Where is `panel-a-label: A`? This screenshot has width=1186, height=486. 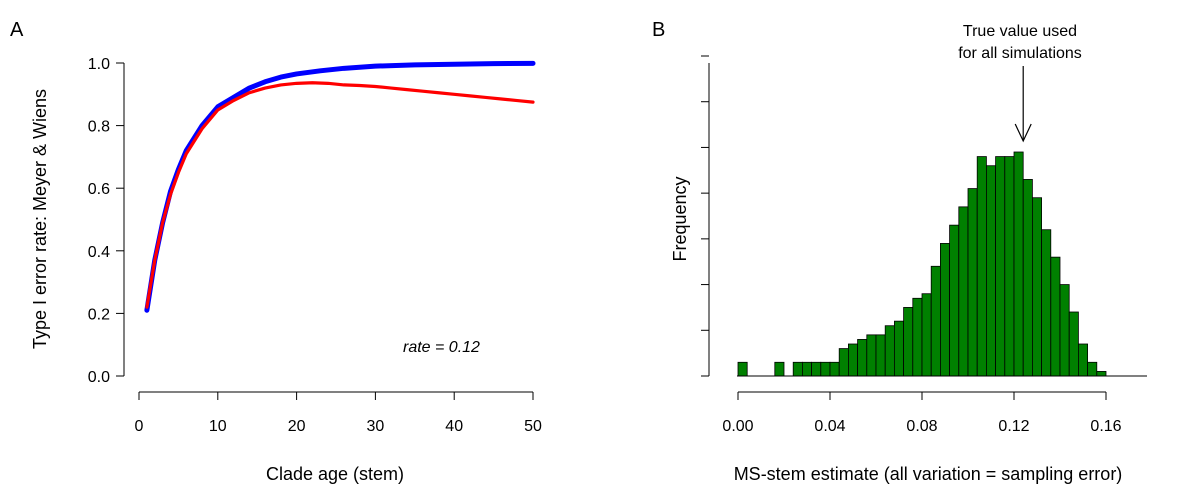 panel-a-label: A is located at coordinates (17, 30).